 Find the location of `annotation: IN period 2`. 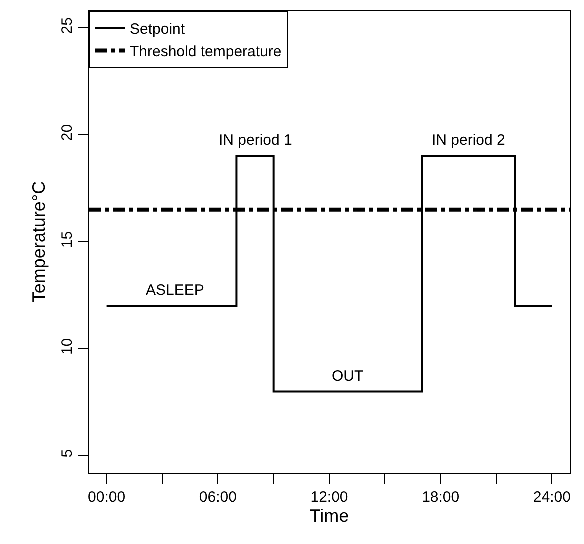

annotation: IN period 2 is located at coordinates (469, 140).